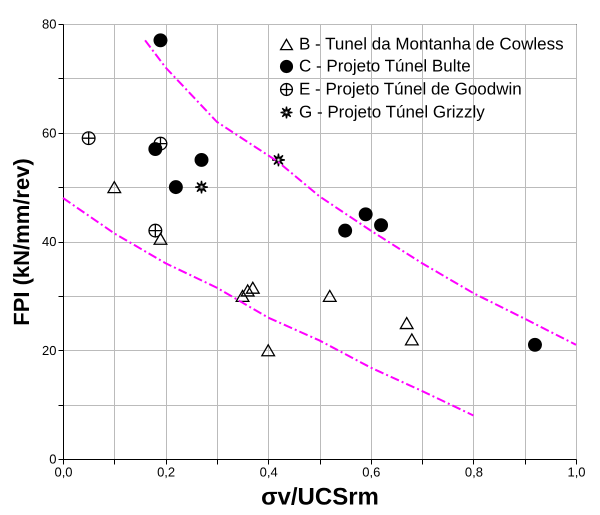 This screenshot has height=515, width=600. What do you see at coordinates (431, 44) in the screenshot?
I see `legend-label: B - Tunel da Montanha de Cowless` at bounding box center [431, 44].